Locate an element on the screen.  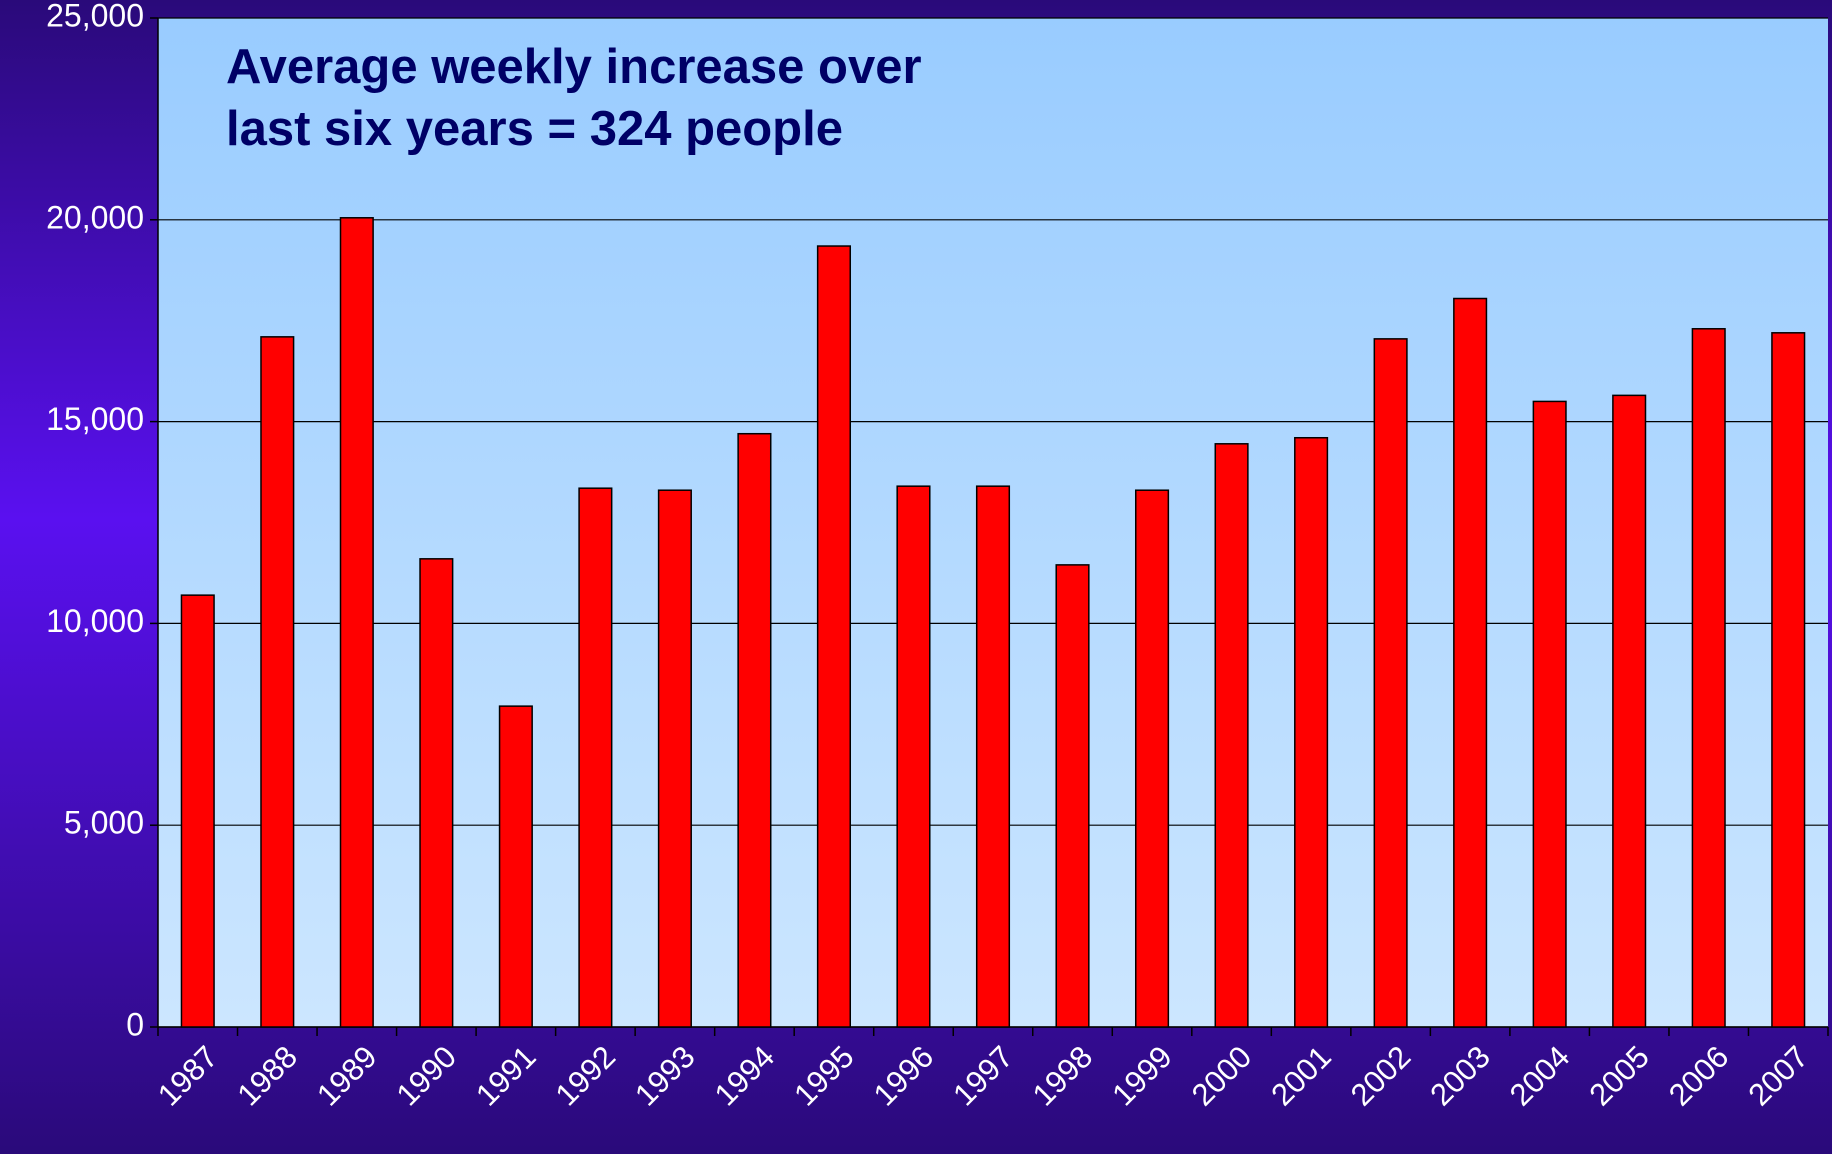
y-tick-label: 20,000 is located at coordinates (95, 217).